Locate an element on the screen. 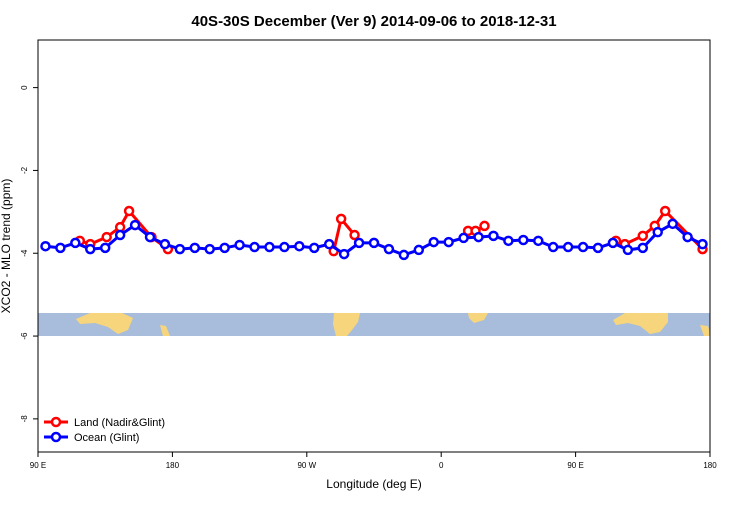 This screenshot has width=750, height=505. x-tick-label: 90 W is located at coordinates (306, 465).